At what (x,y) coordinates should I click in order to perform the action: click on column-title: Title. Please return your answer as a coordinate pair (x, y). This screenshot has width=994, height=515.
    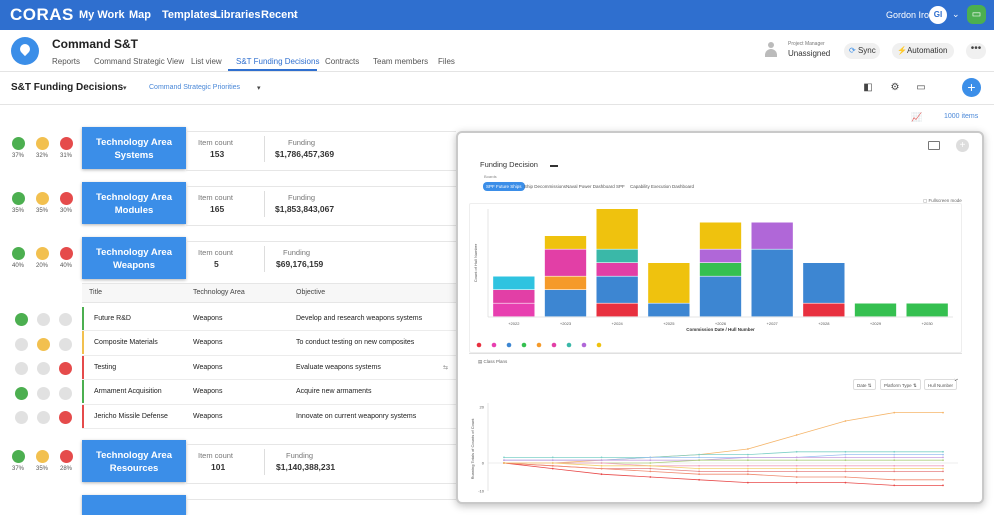
    Looking at the image, I should click on (95, 292).